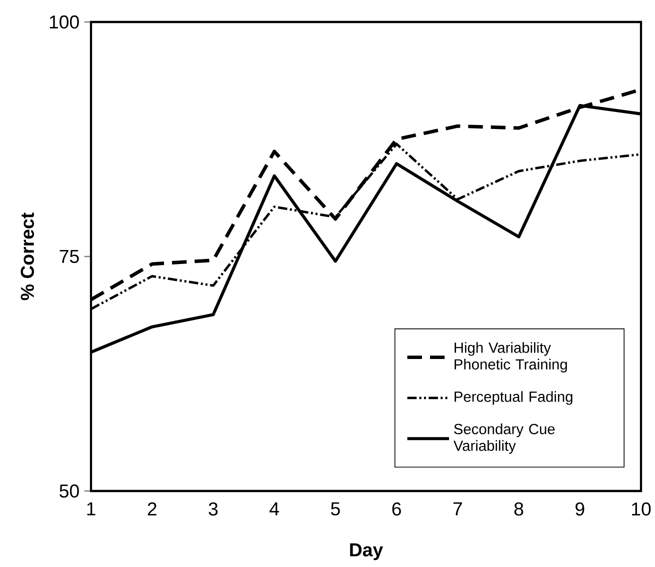 The width and height of the screenshot is (655, 567). I want to click on y-axis-title: % Correct, so click(27, 256).